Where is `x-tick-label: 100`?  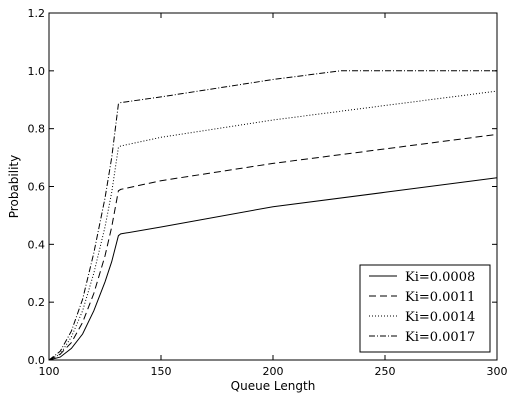 x-tick-label: 100 is located at coordinates (49, 371).